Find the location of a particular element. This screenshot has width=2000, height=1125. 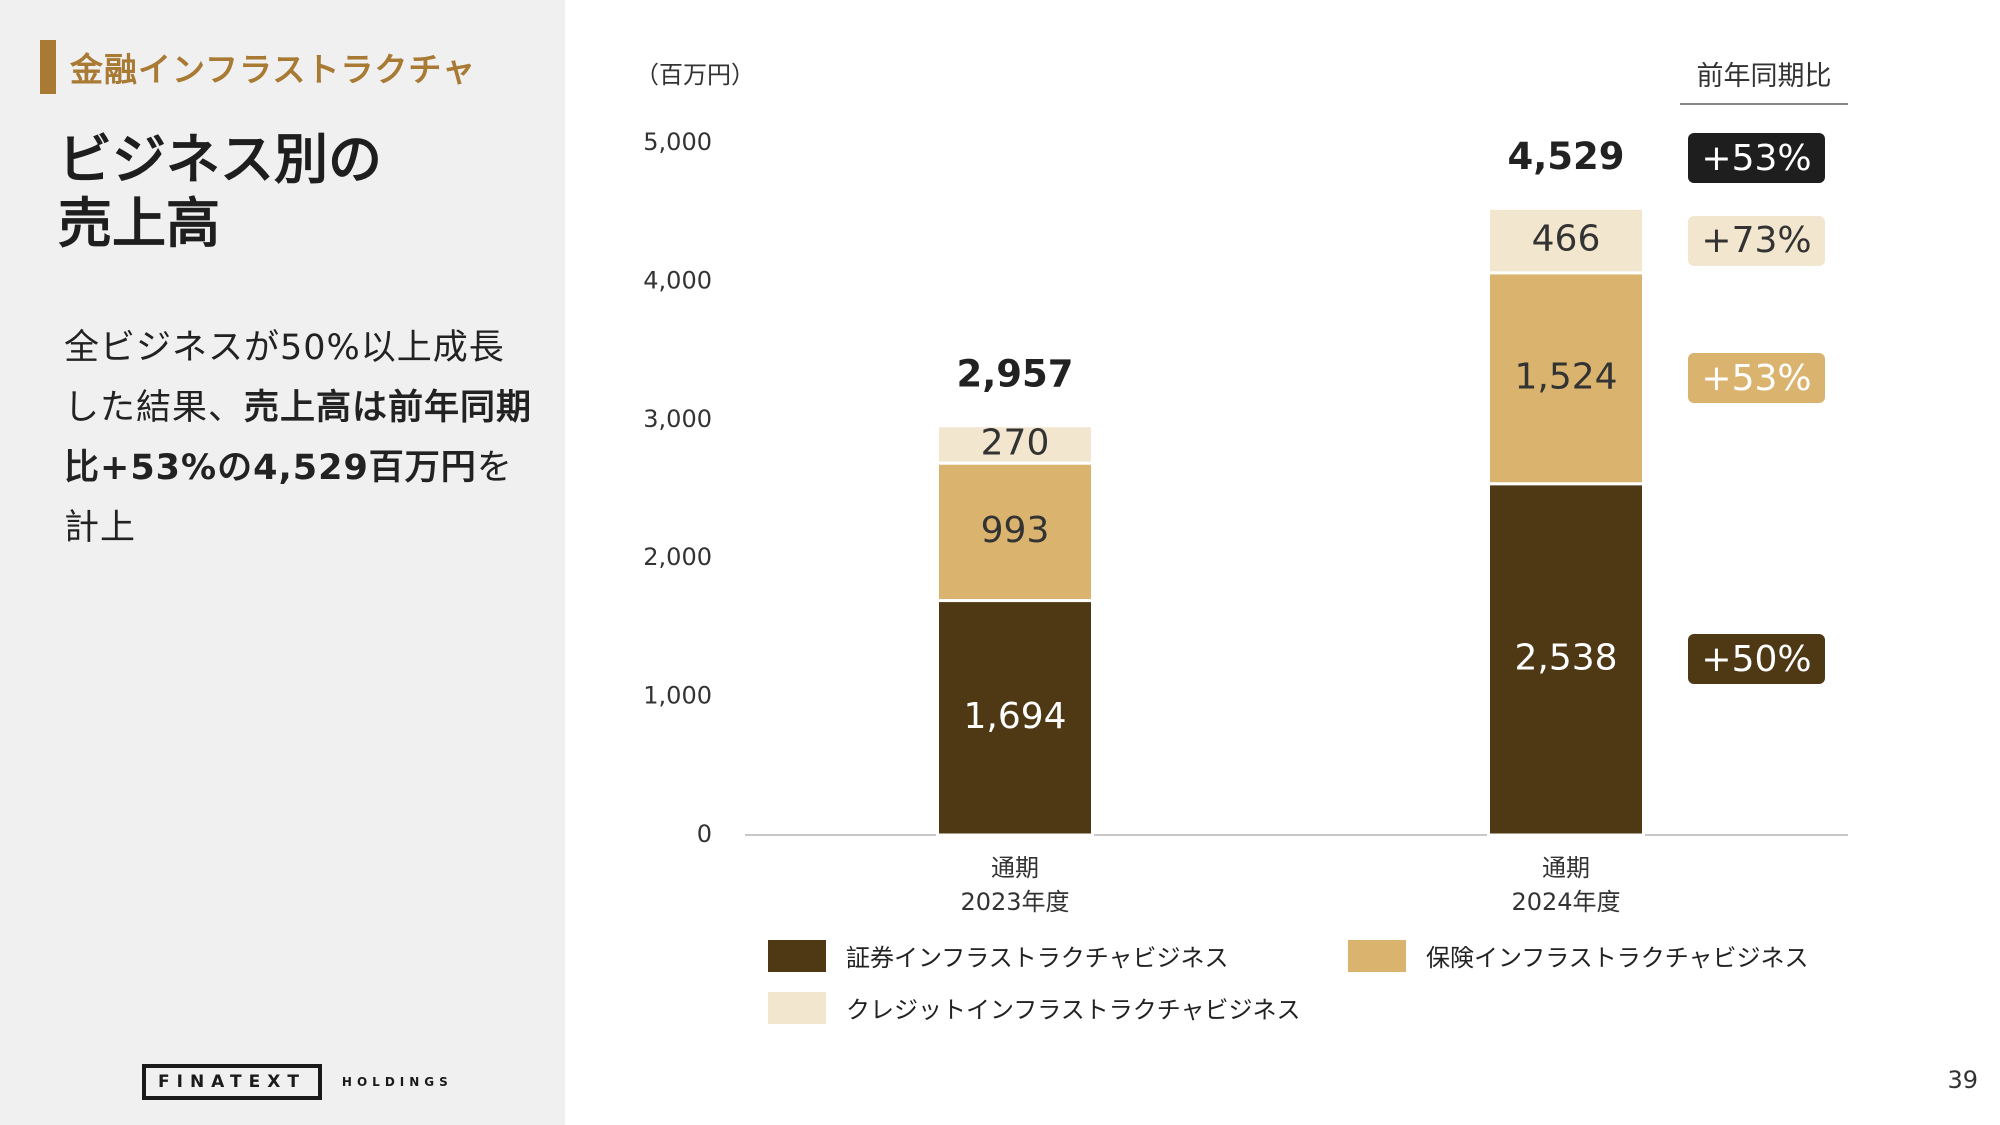

bar-data-label: 466 is located at coordinates (1566, 239).